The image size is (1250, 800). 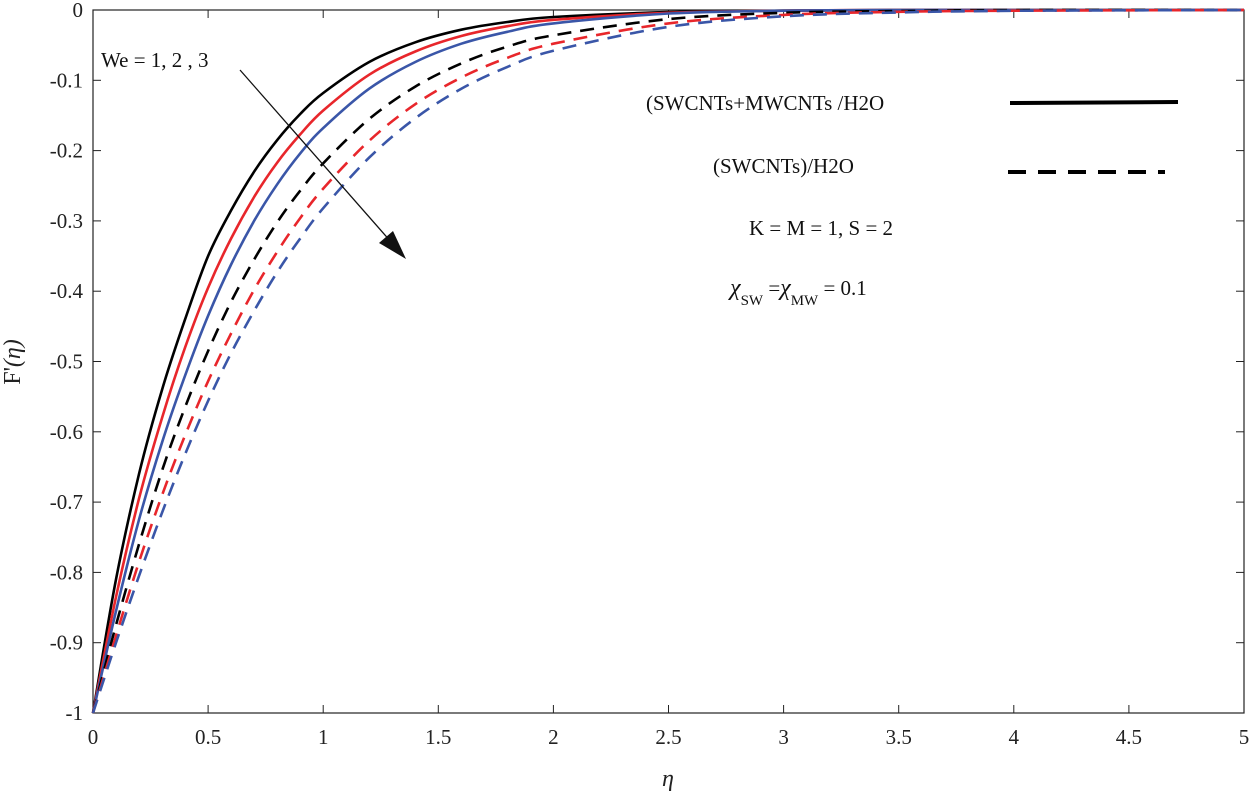 What do you see at coordinates (66, 362) in the screenshot?
I see `y-tick-label: -0.5` at bounding box center [66, 362].